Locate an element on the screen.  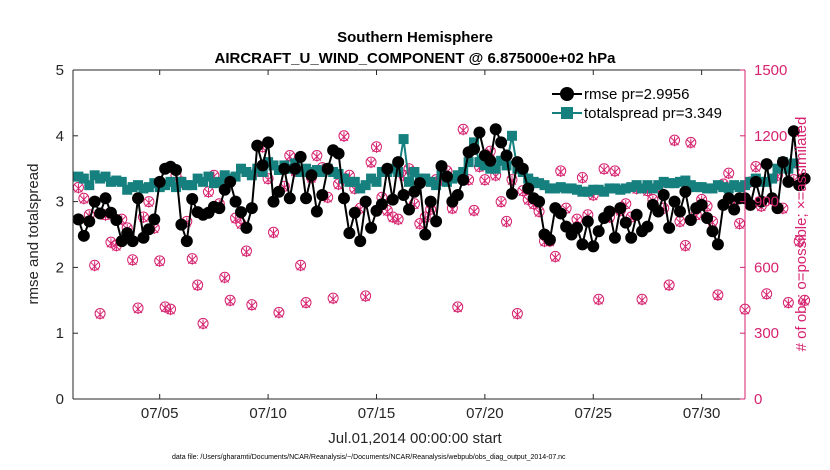
y-tick-label: 4 is located at coordinates (60, 136).